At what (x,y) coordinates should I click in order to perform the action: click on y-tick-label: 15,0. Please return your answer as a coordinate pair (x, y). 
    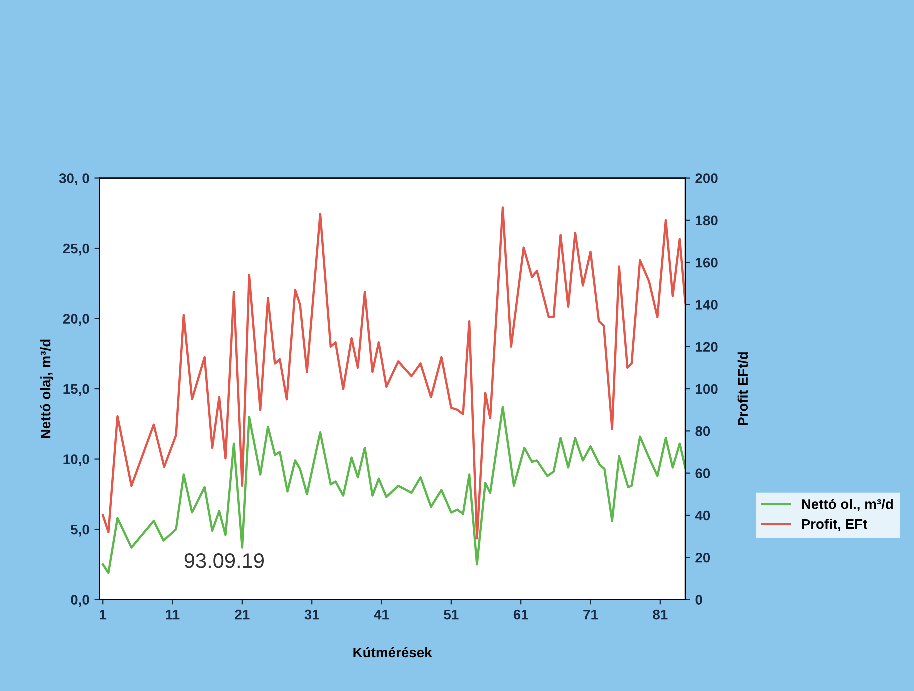
    Looking at the image, I should click on (77, 390).